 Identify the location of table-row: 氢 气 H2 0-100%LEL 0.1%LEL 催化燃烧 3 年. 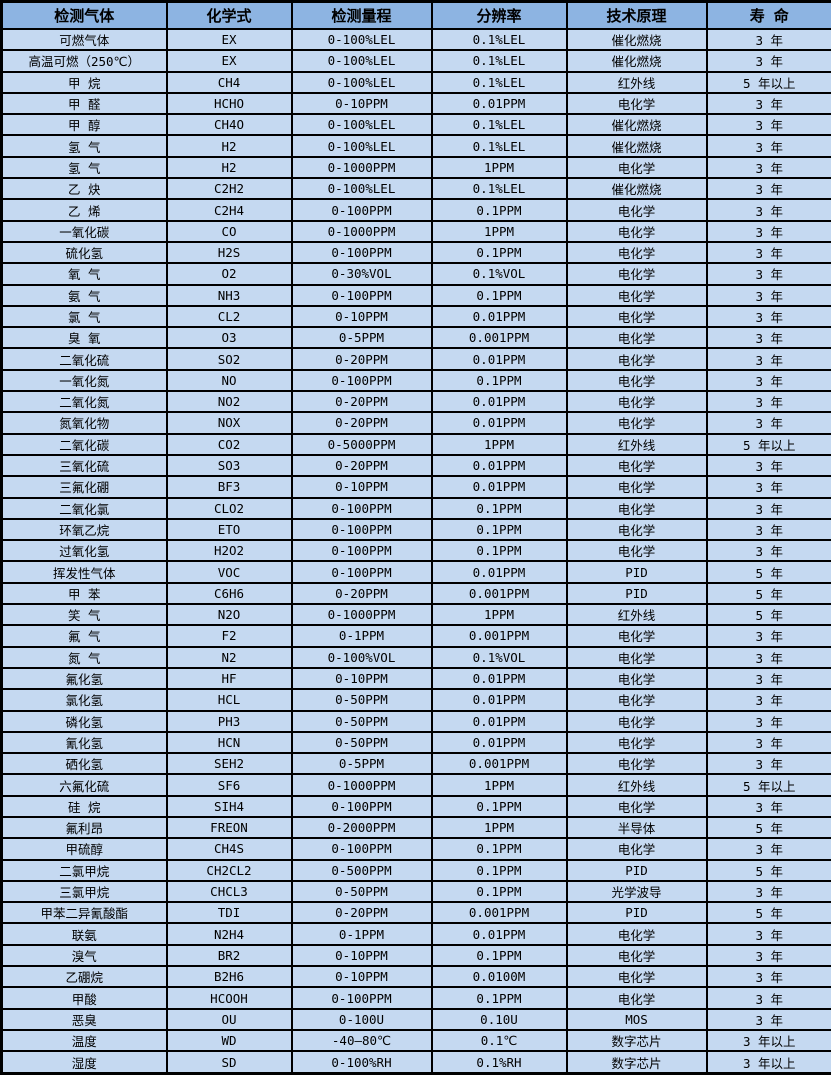
(415, 146).